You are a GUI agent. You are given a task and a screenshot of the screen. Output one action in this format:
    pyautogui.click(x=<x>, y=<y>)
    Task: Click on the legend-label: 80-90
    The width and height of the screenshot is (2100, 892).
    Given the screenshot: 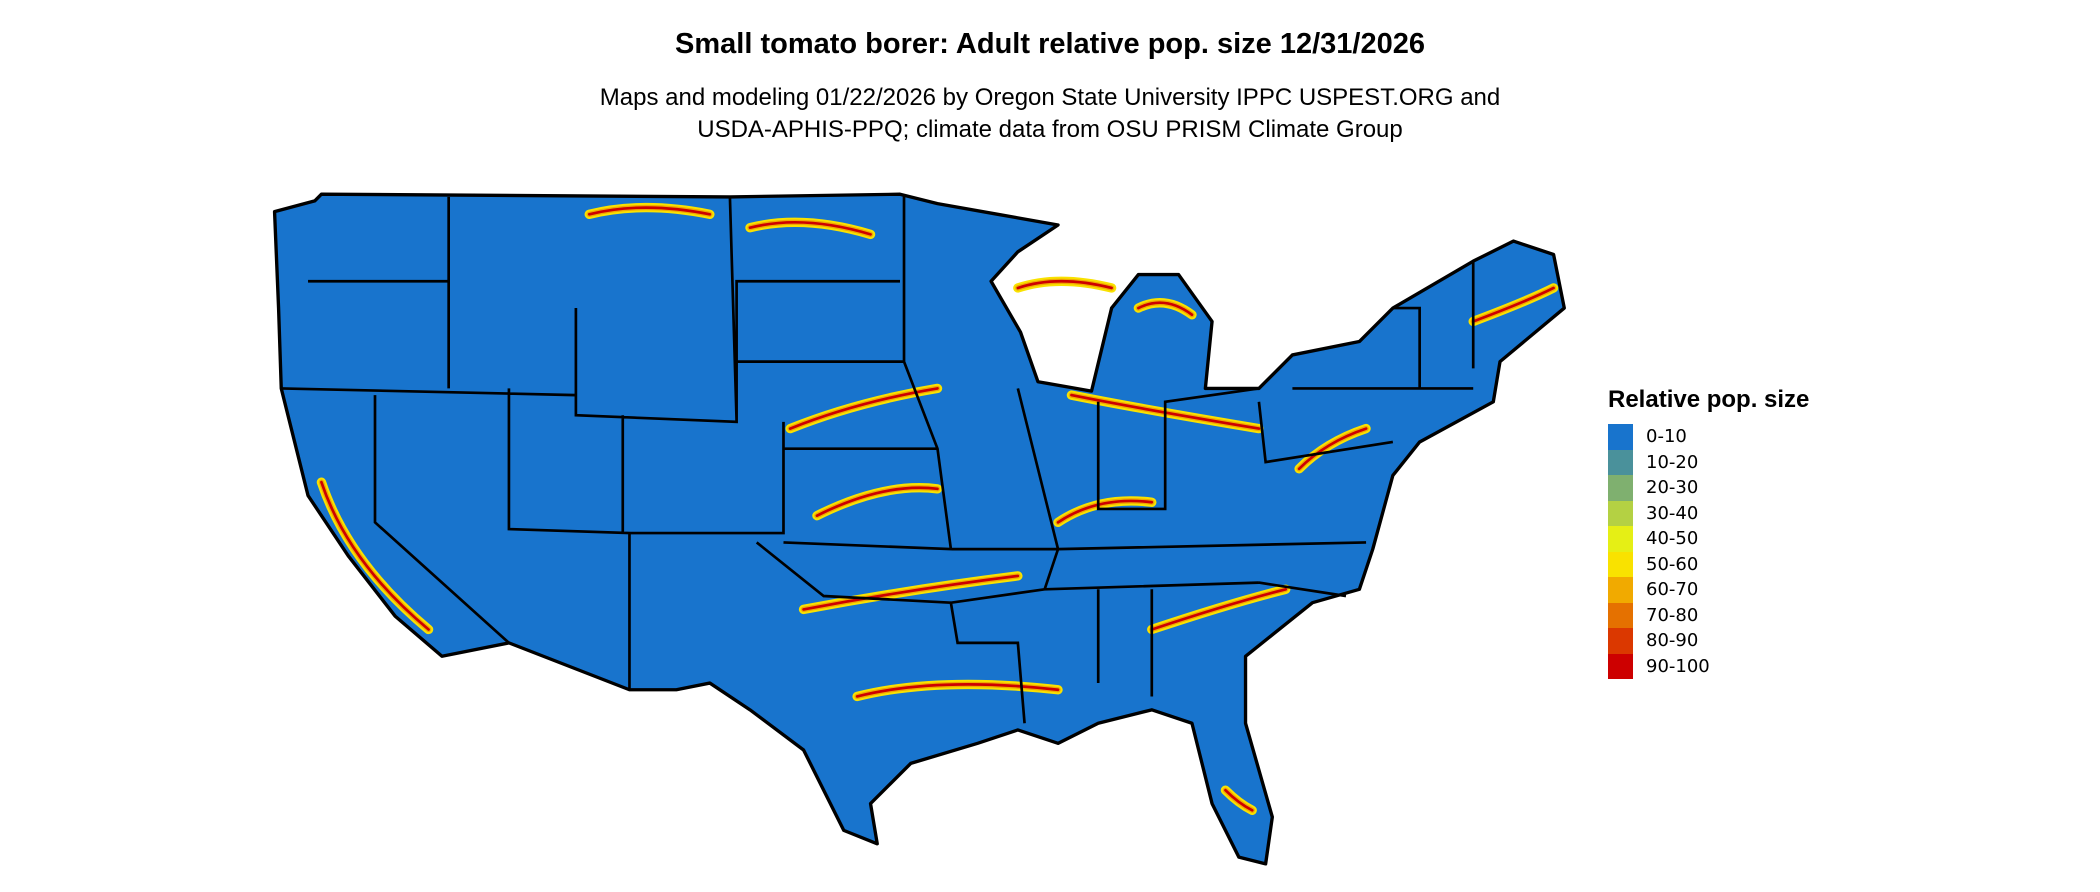 What is the action you would take?
    pyautogui.click(x=1672, y=641)
    